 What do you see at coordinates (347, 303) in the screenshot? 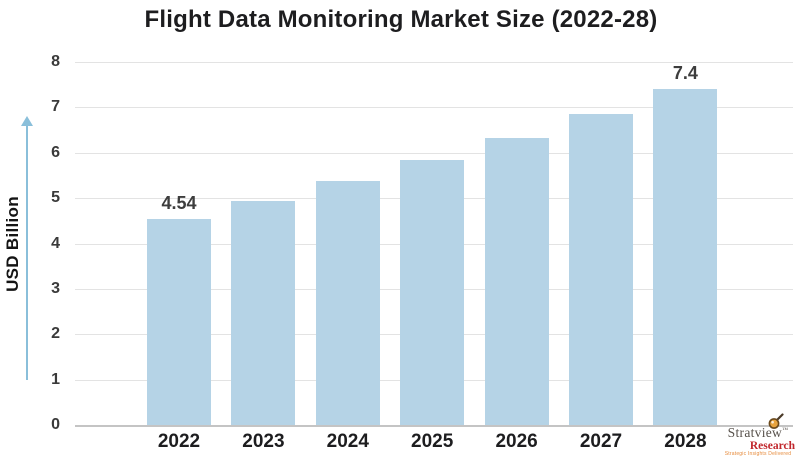
I see `bar-2024` at bounding box center [347, 303].